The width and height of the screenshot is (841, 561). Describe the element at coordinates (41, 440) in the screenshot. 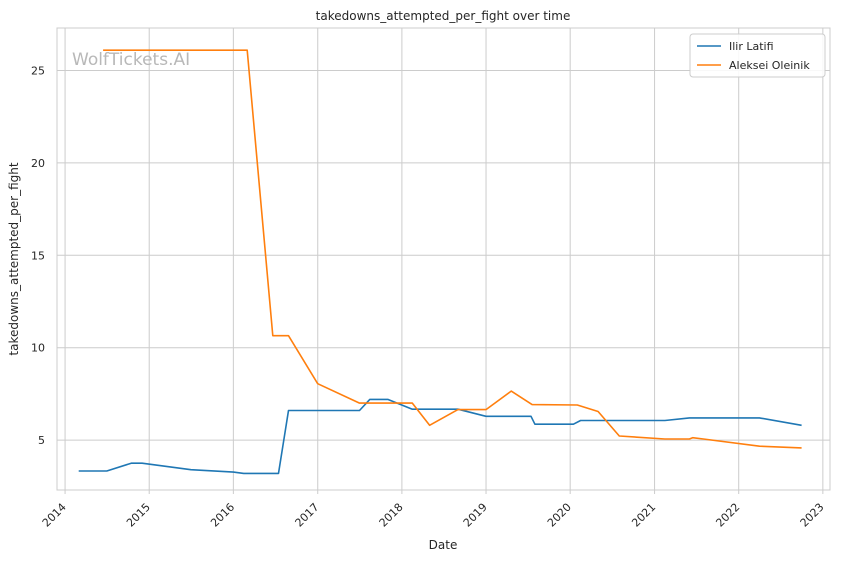

I see `y-tick-label: 5` at that location.